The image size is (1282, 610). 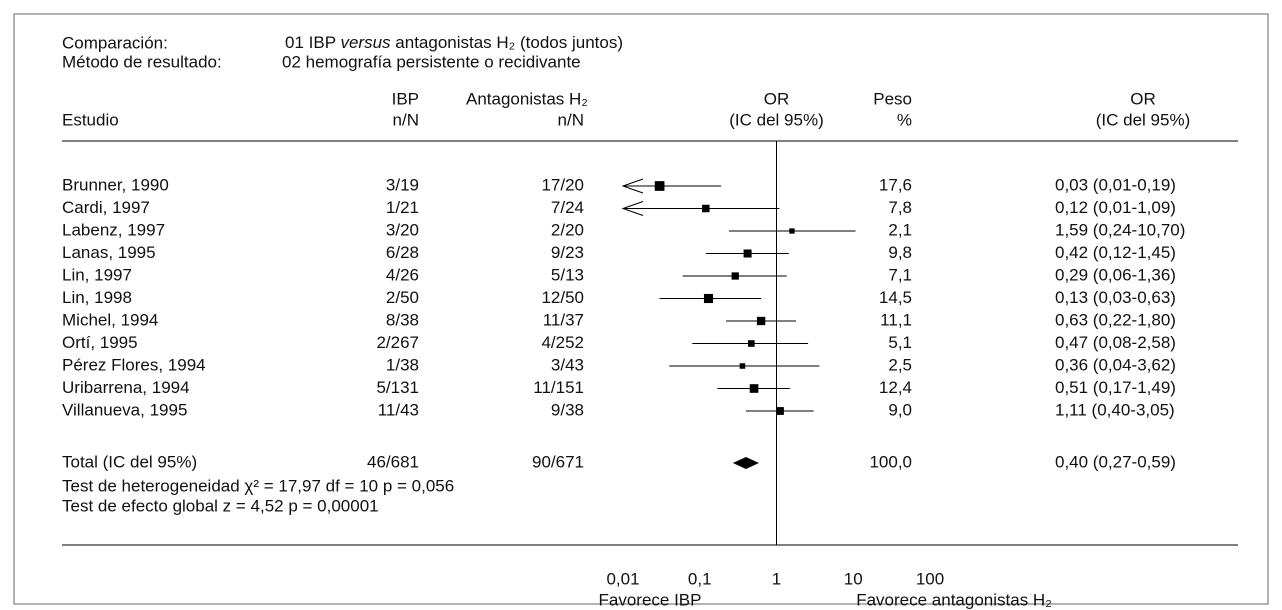 What do you see at coordinates (930, 578) in the screenshot?
I see `x-tick-label: 100` at bounding box center [930, 578].